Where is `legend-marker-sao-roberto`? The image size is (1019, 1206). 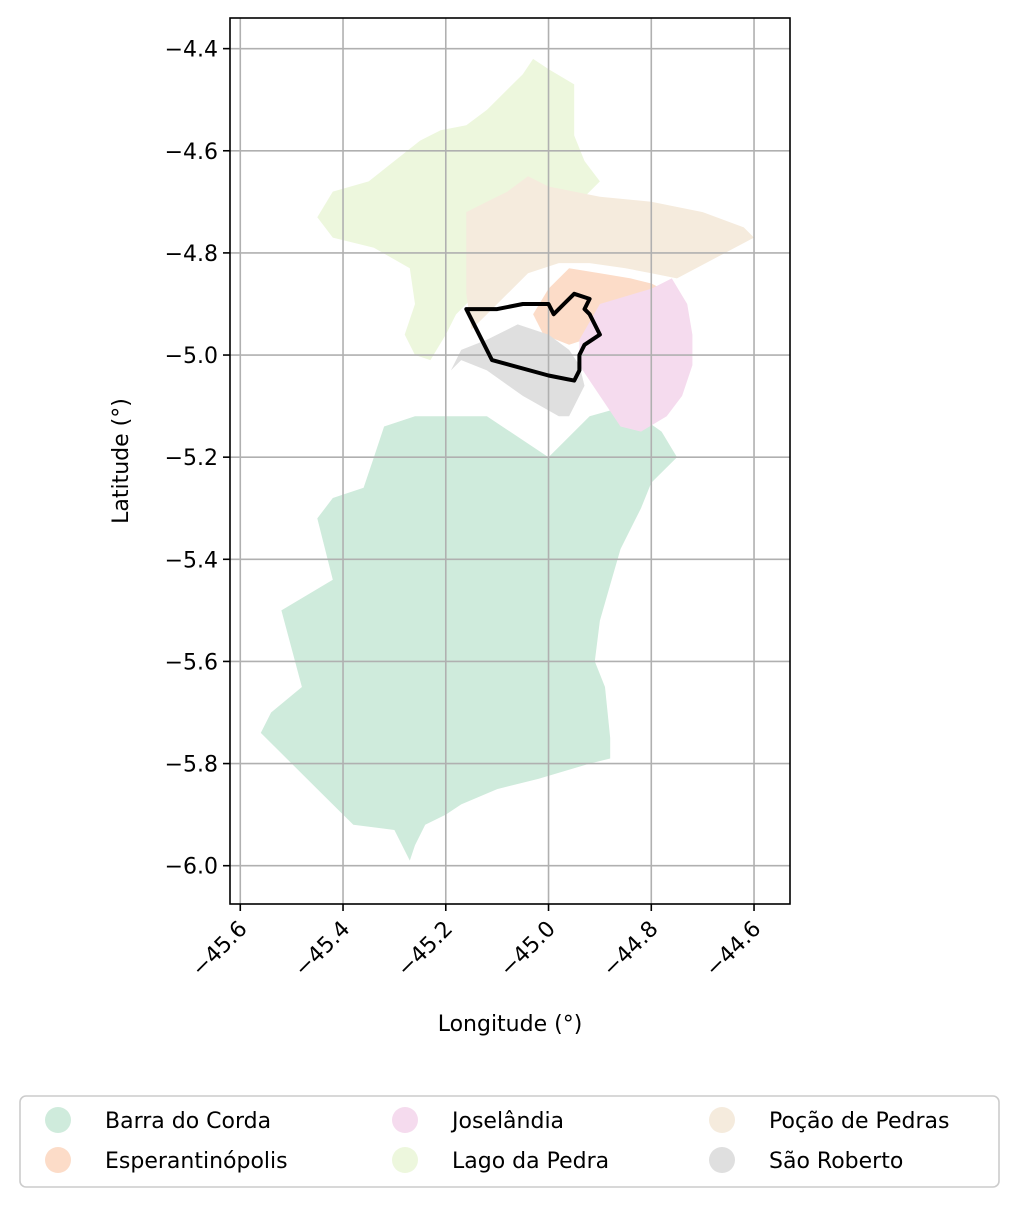 legend-marker-sao-roberto is located at coordinates (722, 1160).